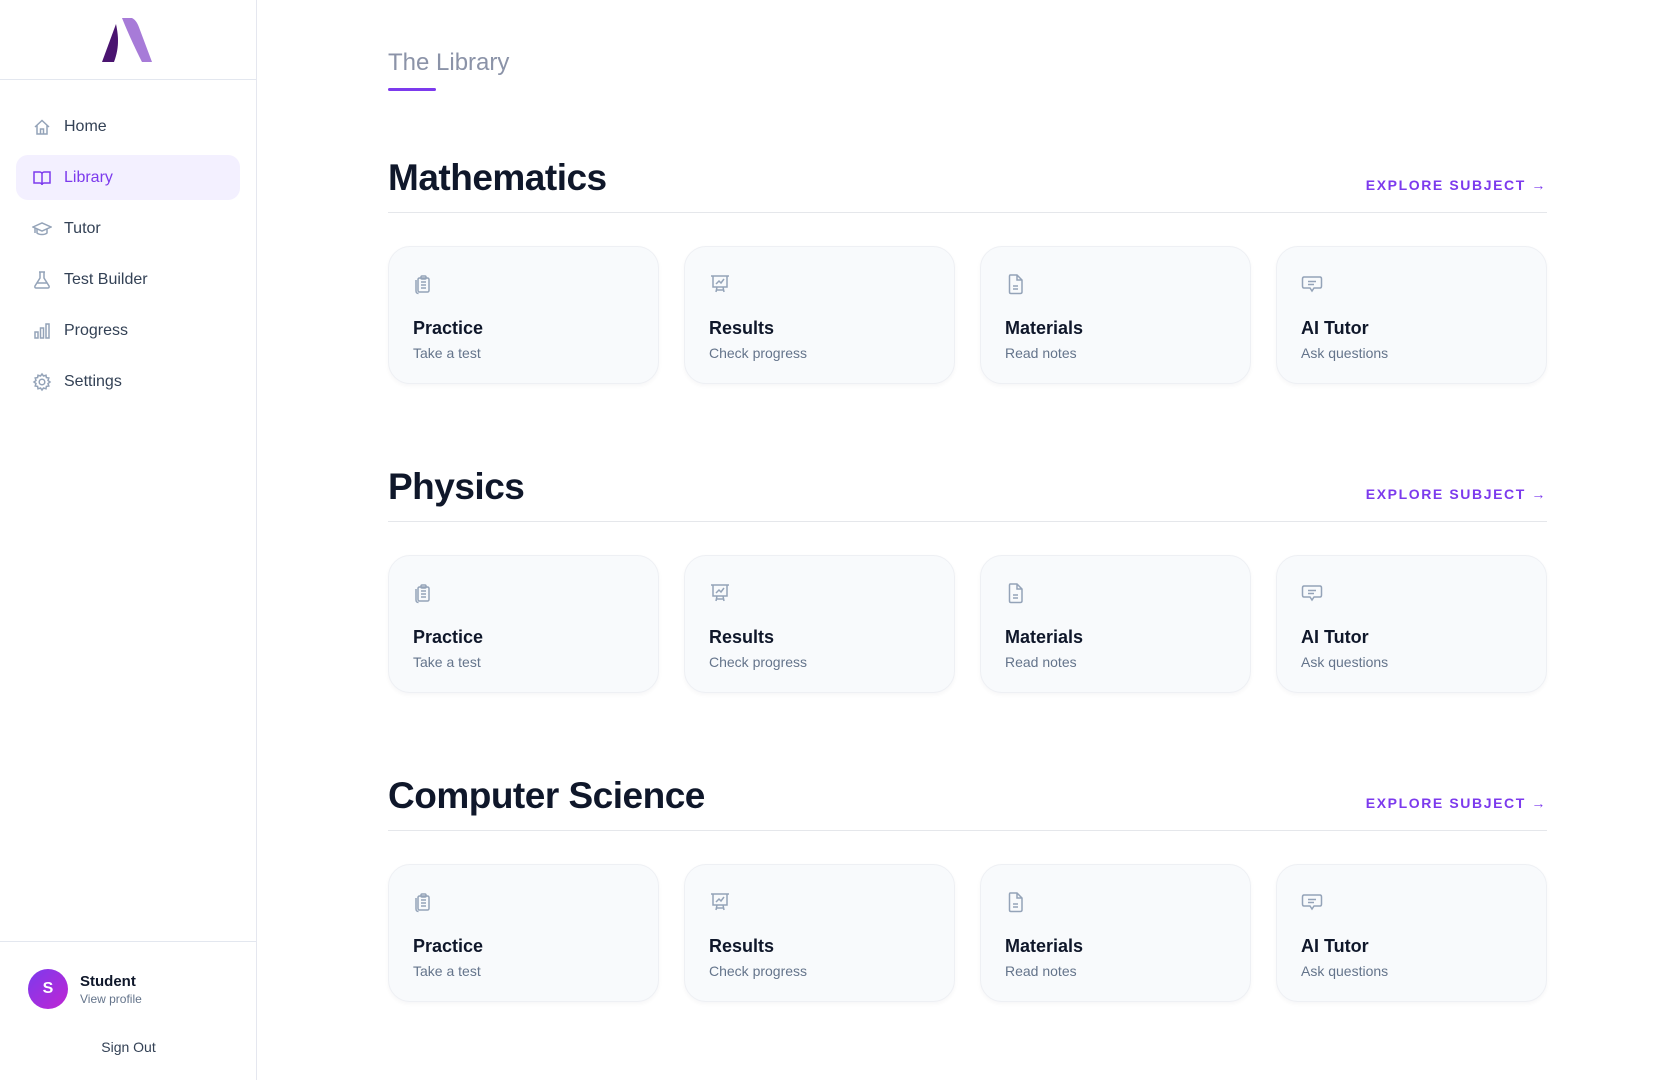 This screenshot has width=1669, height=1080. What do you see at coordinates (128, 228) in the screenshot?
I see `sidebar-item-tutor: Tutor` at bounding box center [128, 228].